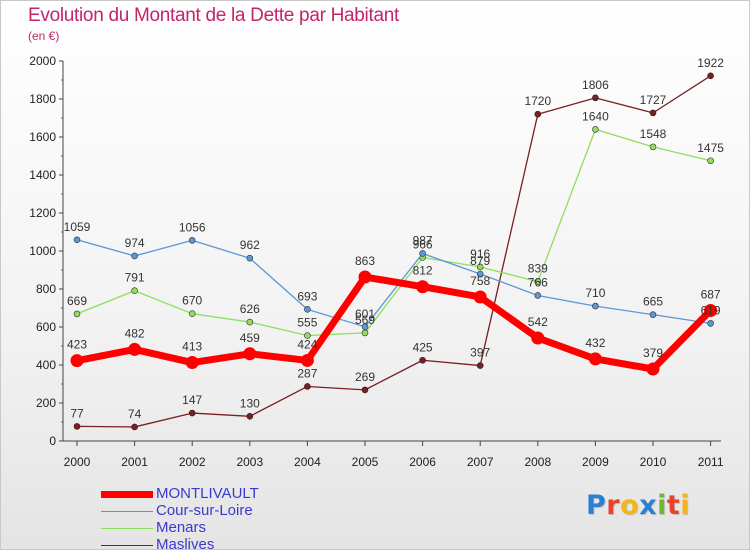  I want to click on x-tick-label: 2011, so click(711, 462).